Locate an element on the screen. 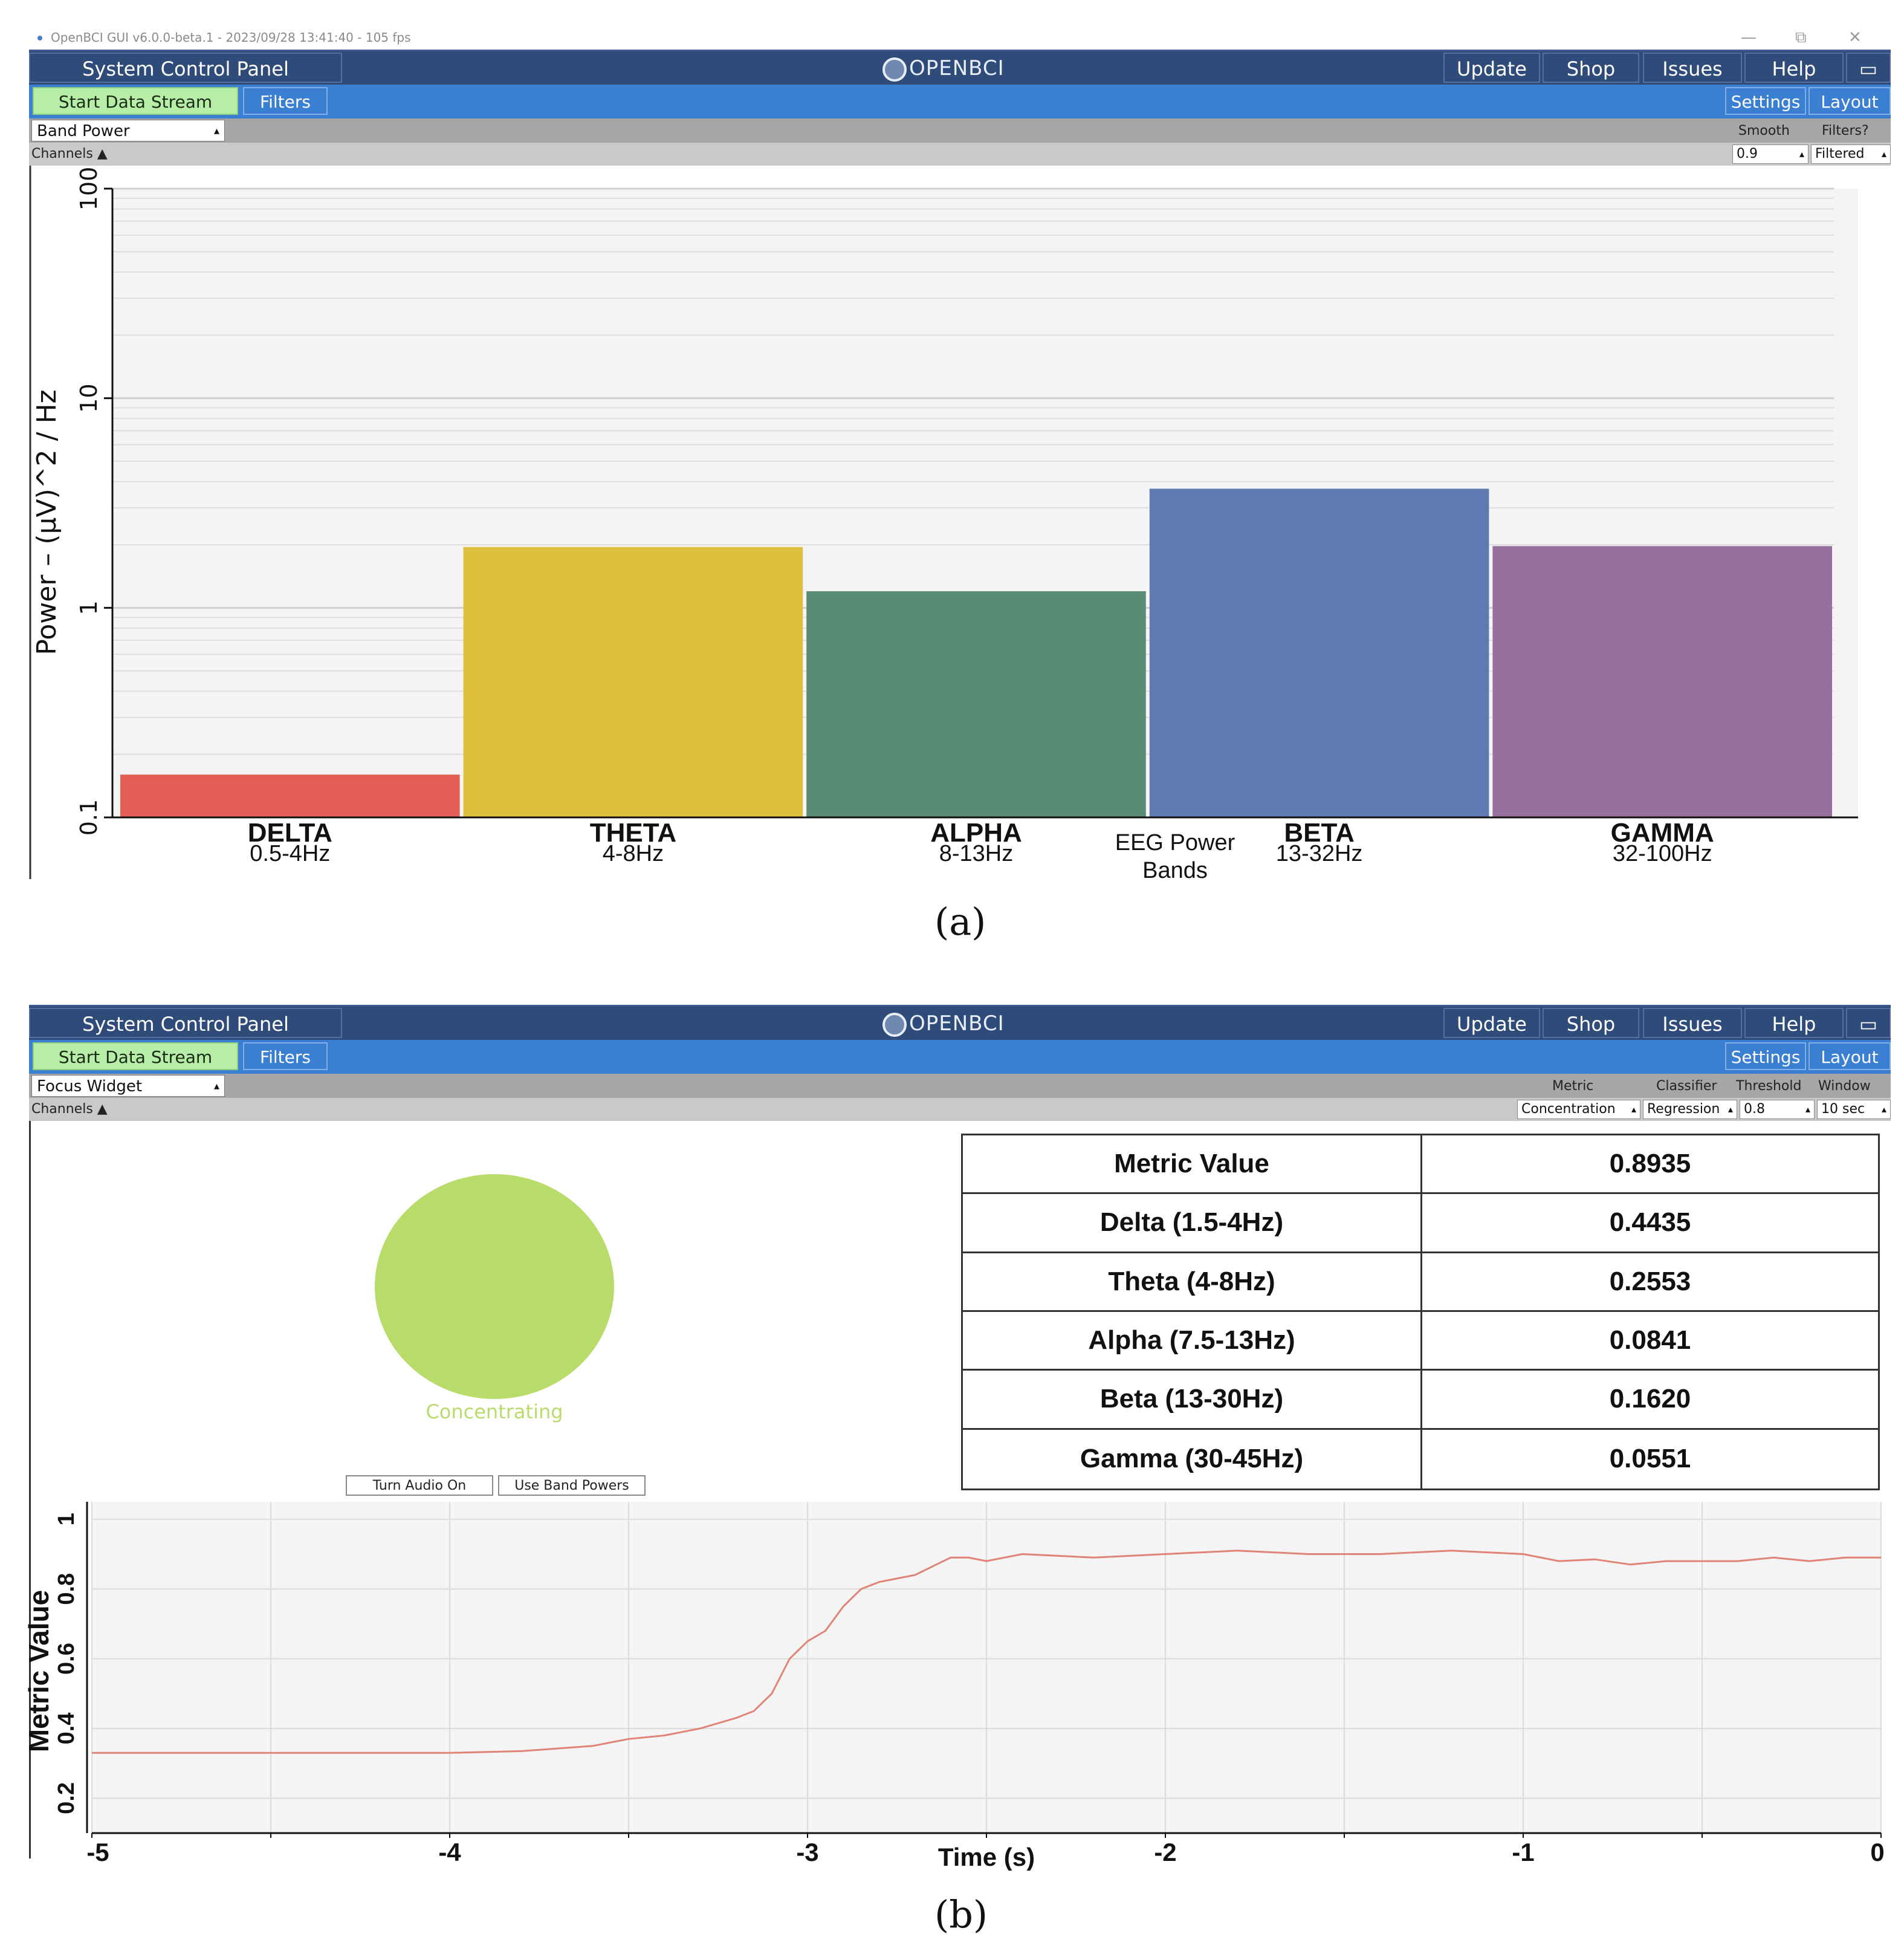 Image resolution: width=1904 pixels, height=1951 pixels. restore-icon: ⧉ is located at coordinates (1801, 37).